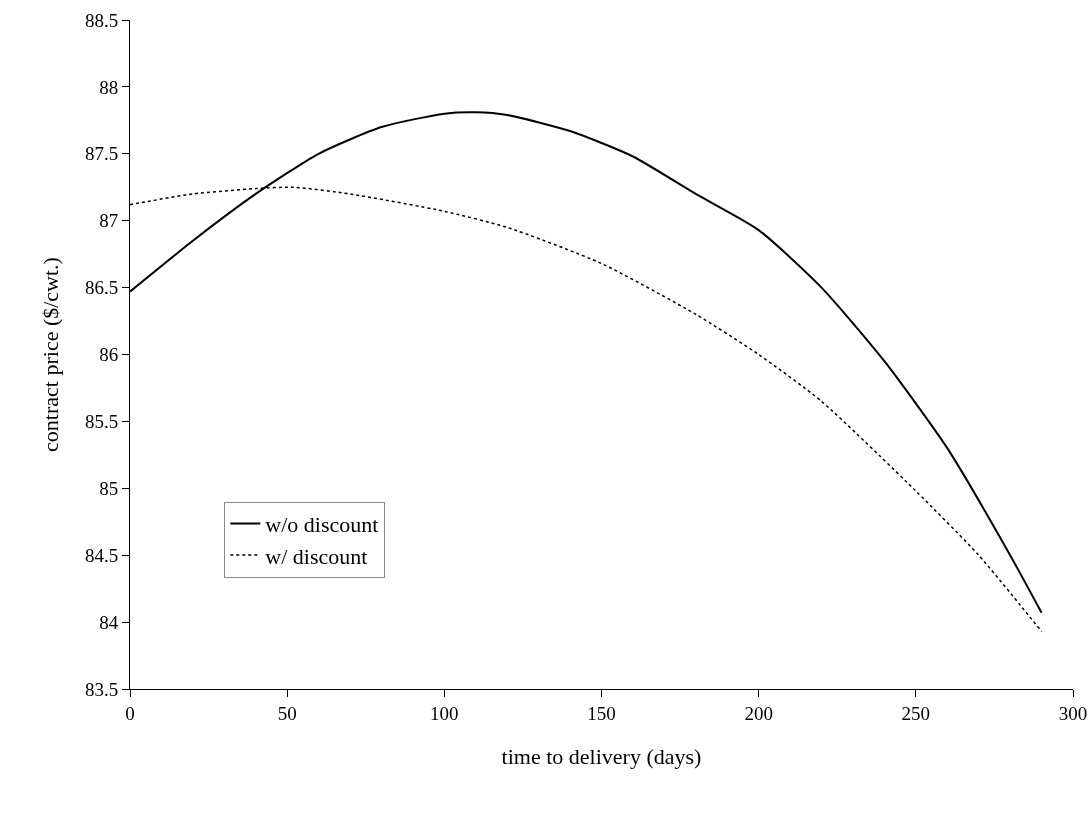 The width and height of the screenshot is (1090, 819). What do you see at coordinates (50, 354) in the screenshot?
I see `y-axis-title: contract price ($/cwt.)` at bounding box center [50, 354].